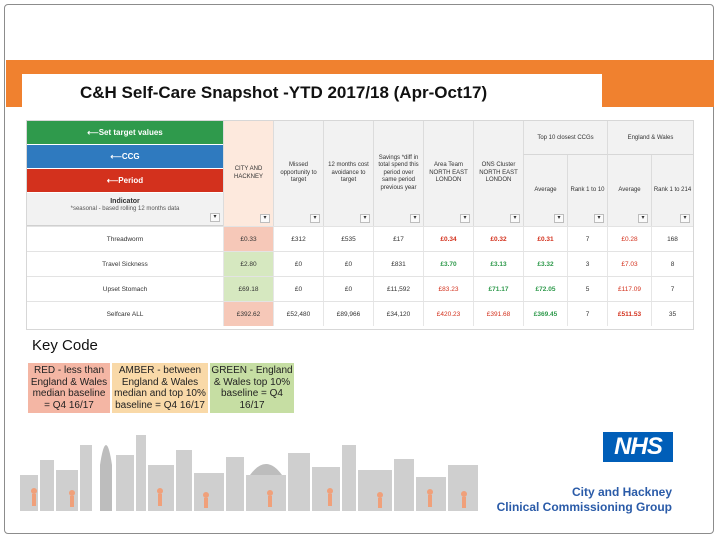  What do you see at coordinates (672, 264) in the screenshot?
I see `cell-rank2: 8` at bounding box center [672, 264].